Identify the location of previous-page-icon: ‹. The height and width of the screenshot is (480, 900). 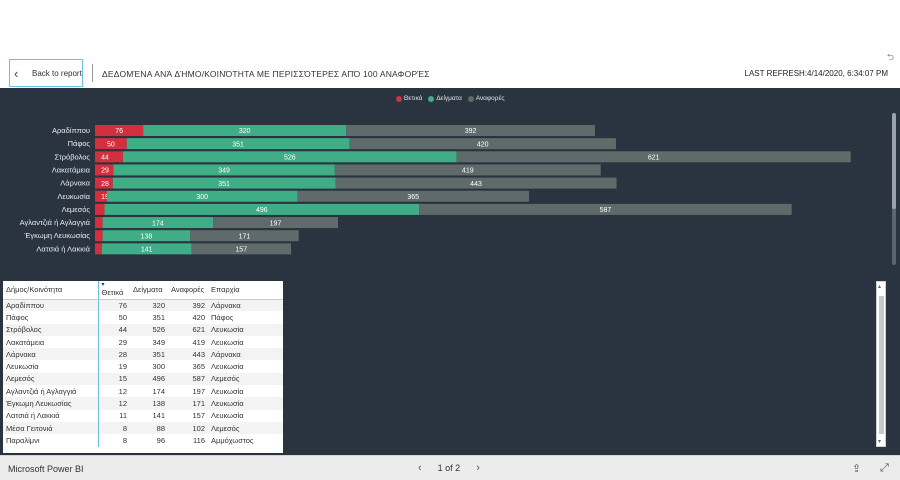
(420, 468).